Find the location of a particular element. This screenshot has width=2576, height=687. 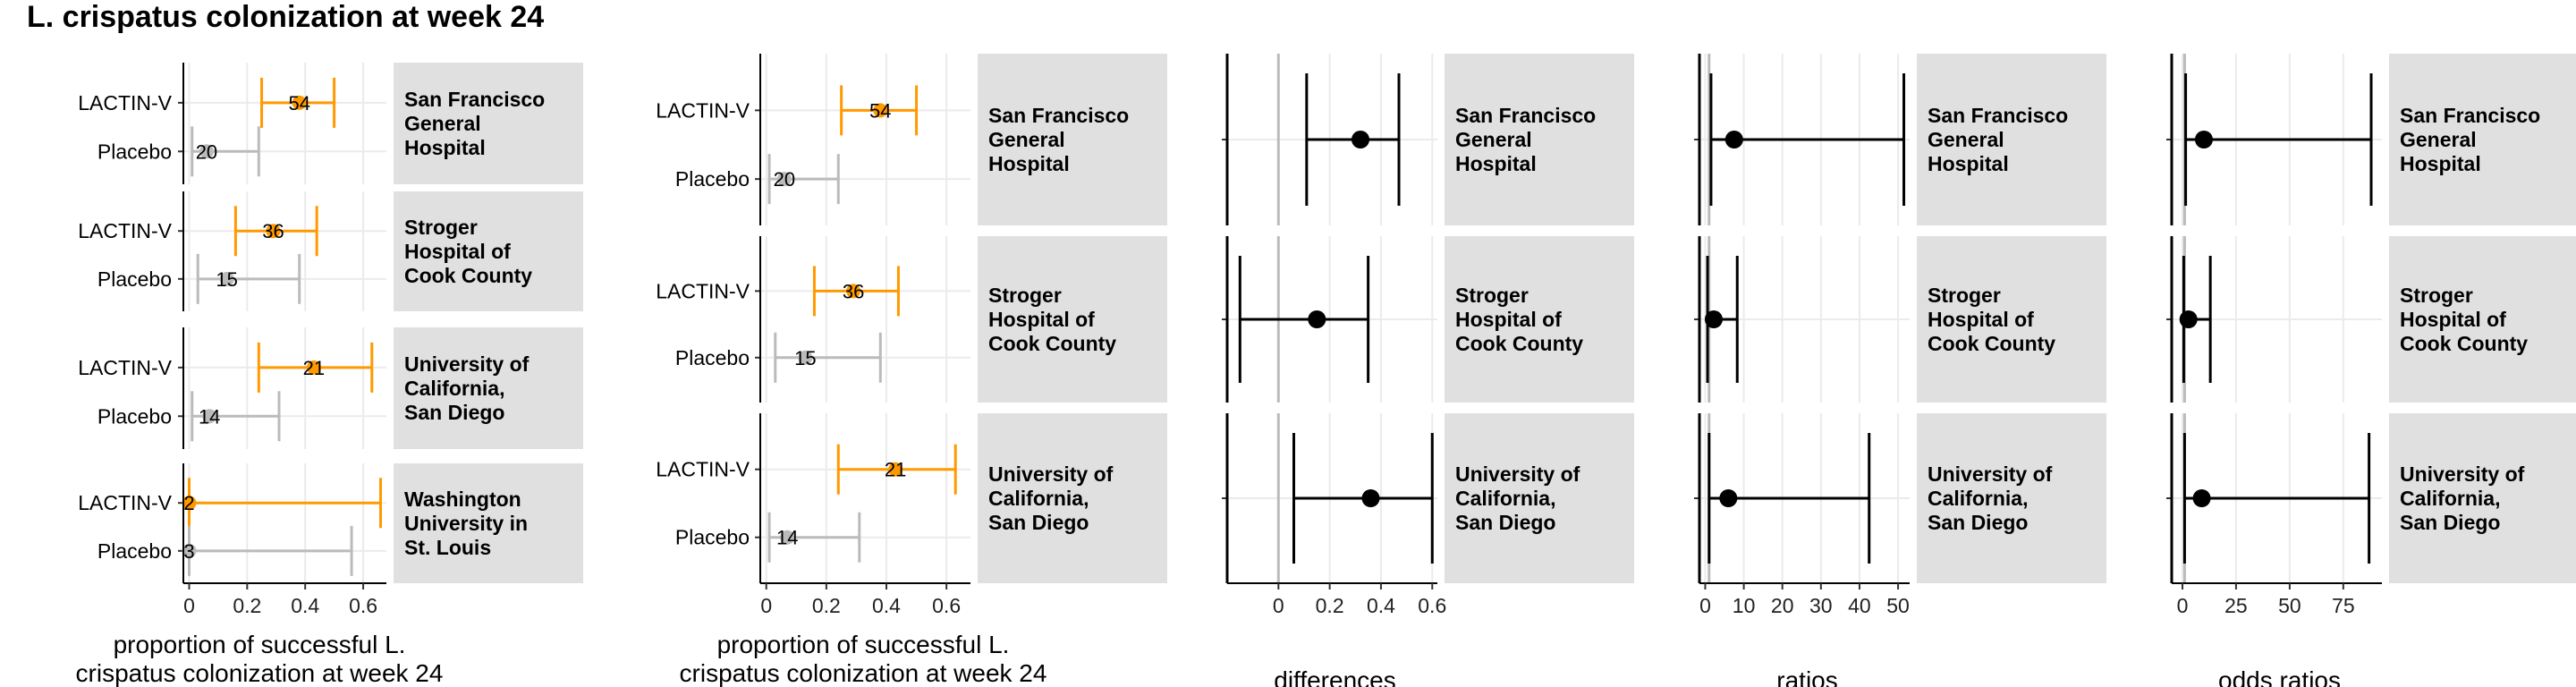

x-axis-title: differences is located at coordinates (1334, 676).